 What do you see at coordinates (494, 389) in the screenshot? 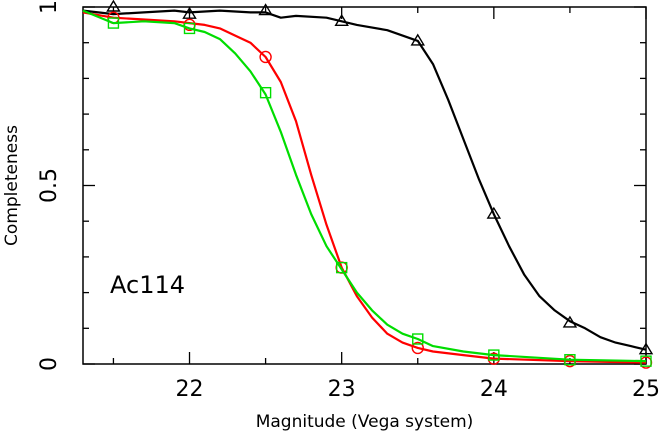
I see `x-tick-label: 24` at bounding box center [494, 389].